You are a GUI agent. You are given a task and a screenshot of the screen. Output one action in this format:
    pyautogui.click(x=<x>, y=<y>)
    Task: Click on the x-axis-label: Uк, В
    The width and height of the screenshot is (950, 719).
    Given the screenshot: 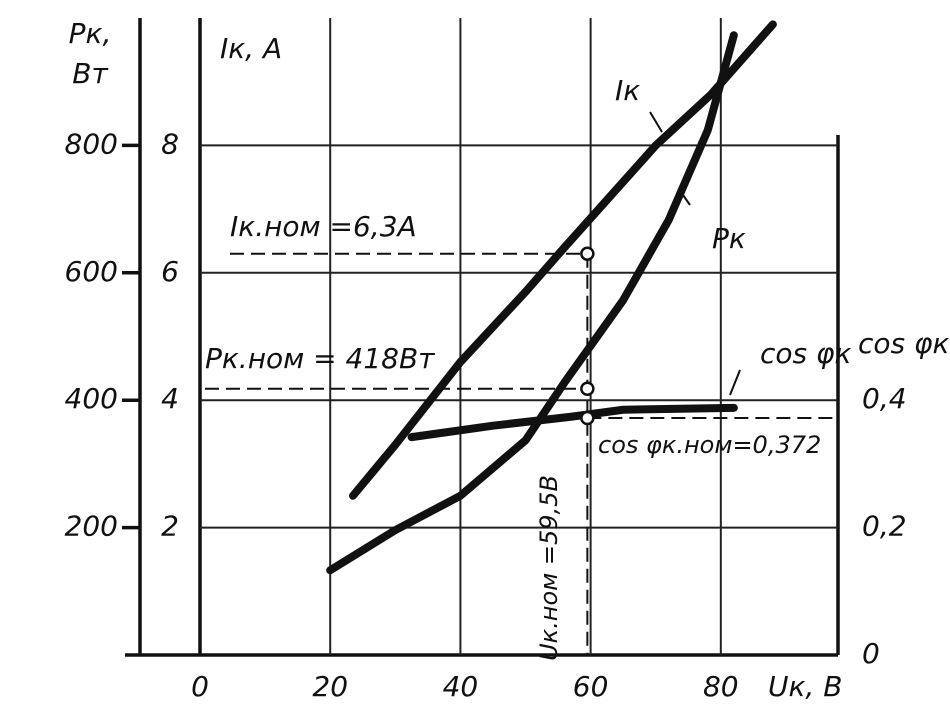 What is the action you would take?
    pyautogui.click(x=805, y=686)
    